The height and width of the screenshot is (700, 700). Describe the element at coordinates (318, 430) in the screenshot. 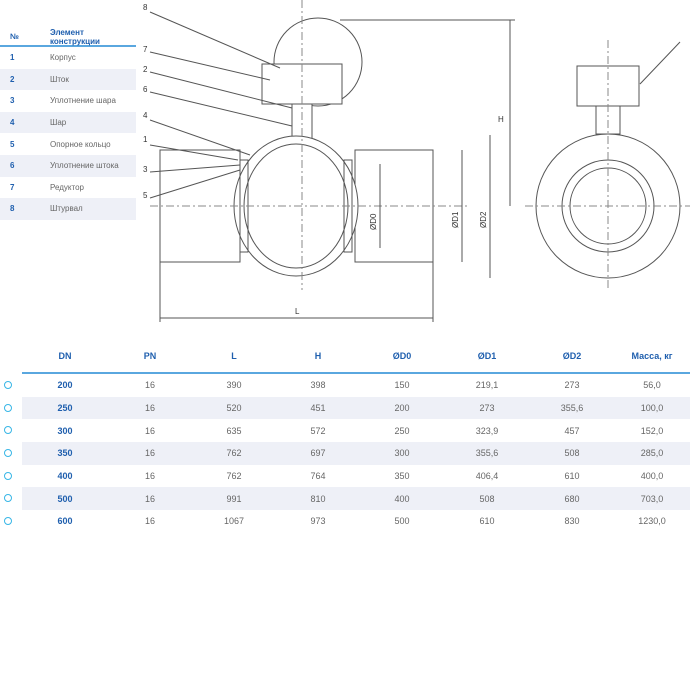

I see `cell-h: 572` at that location.